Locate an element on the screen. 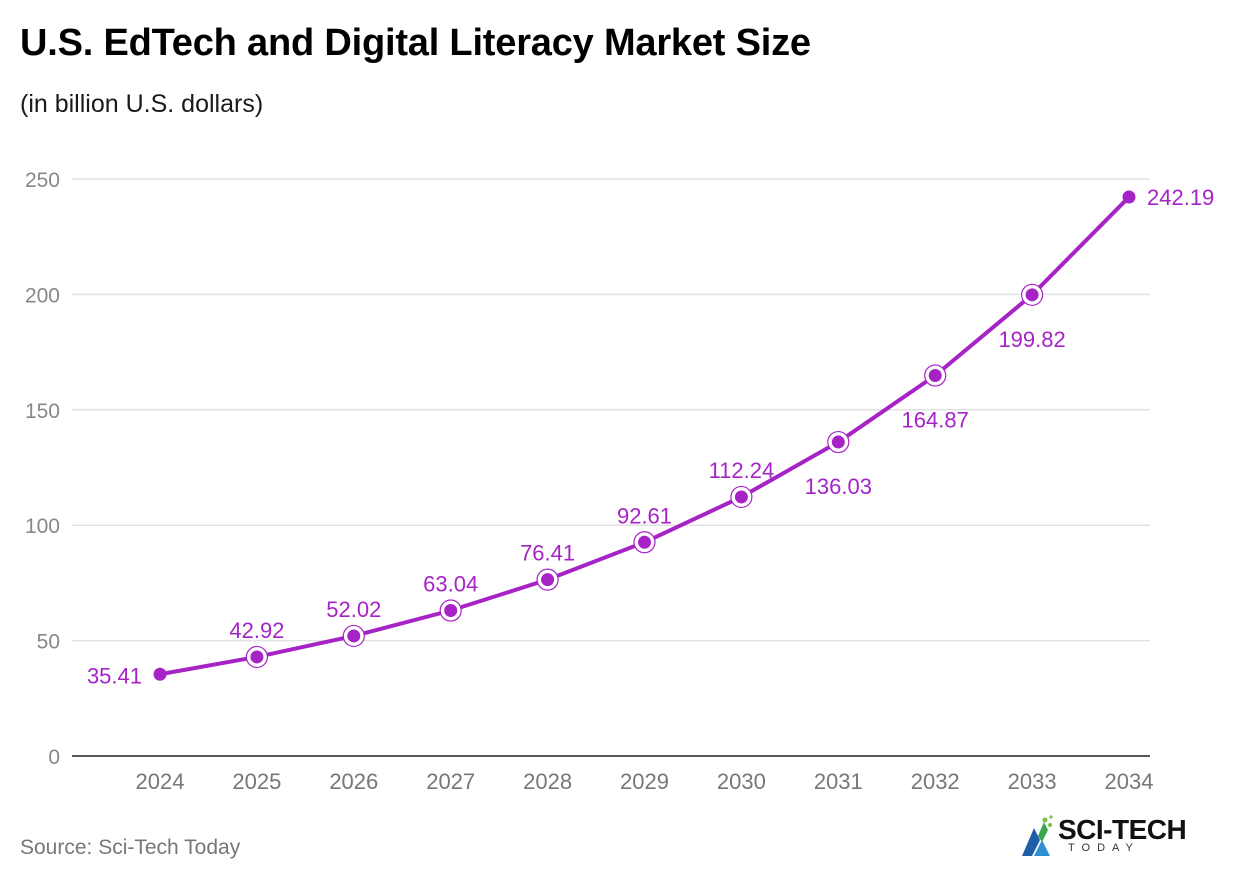 The image size is (1240, 882). data-point-2030 is located at coordinates (741, 497).